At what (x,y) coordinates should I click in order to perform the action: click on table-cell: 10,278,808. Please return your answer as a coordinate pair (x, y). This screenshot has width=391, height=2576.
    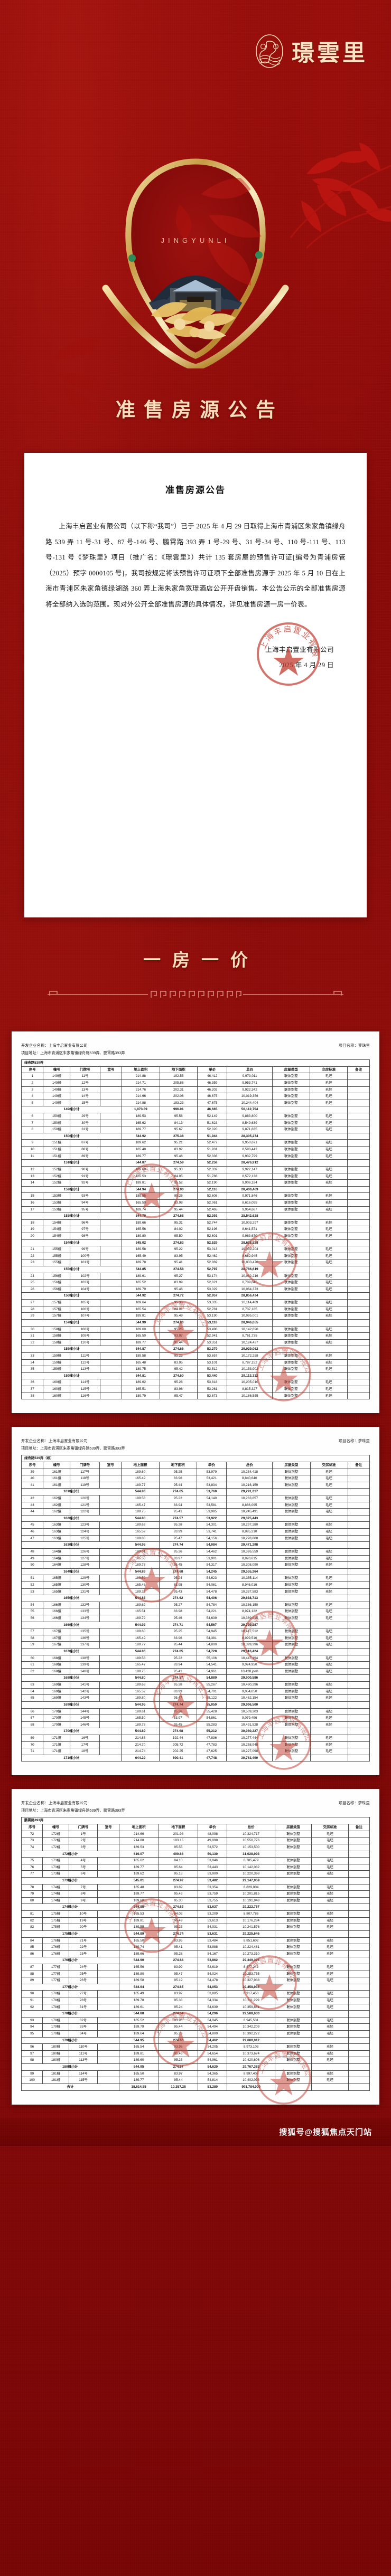
    Looking at the image, I should click on (249, 1538).